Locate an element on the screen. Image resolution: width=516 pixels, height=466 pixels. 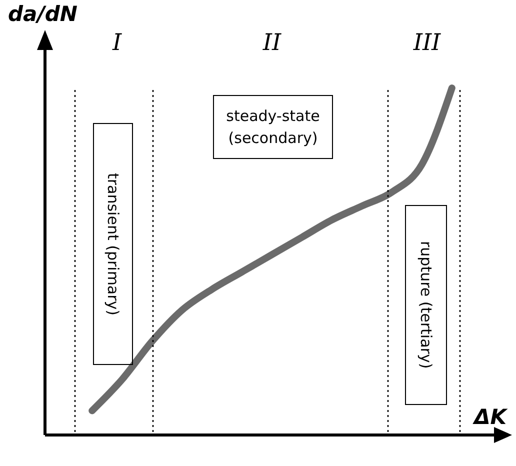
x-axis-title: ΔK is located at coordinates (490, 417).